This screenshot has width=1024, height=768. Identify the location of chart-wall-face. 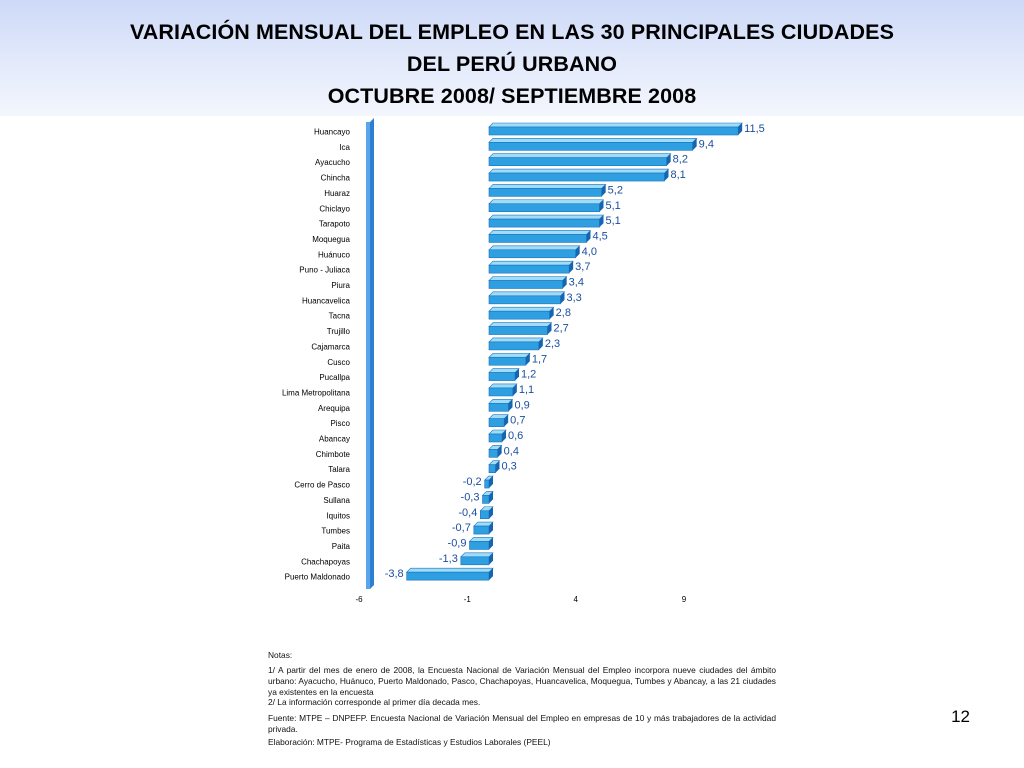
(368, 355).